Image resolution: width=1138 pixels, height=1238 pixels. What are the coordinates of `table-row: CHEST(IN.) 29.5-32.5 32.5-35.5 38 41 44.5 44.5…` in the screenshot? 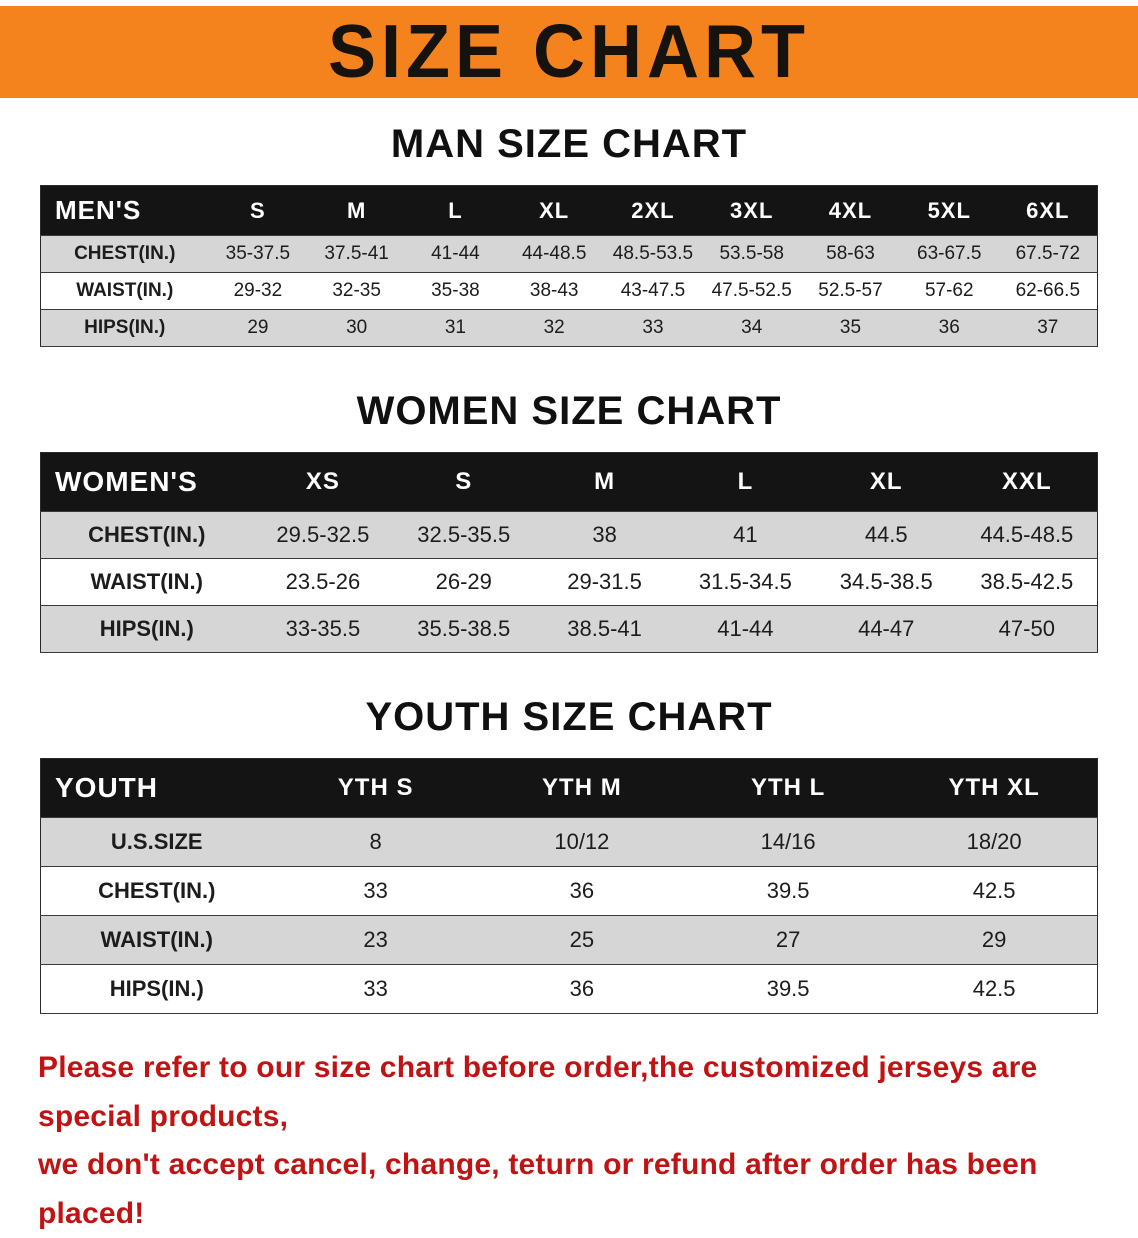 It's located at (569, 535).